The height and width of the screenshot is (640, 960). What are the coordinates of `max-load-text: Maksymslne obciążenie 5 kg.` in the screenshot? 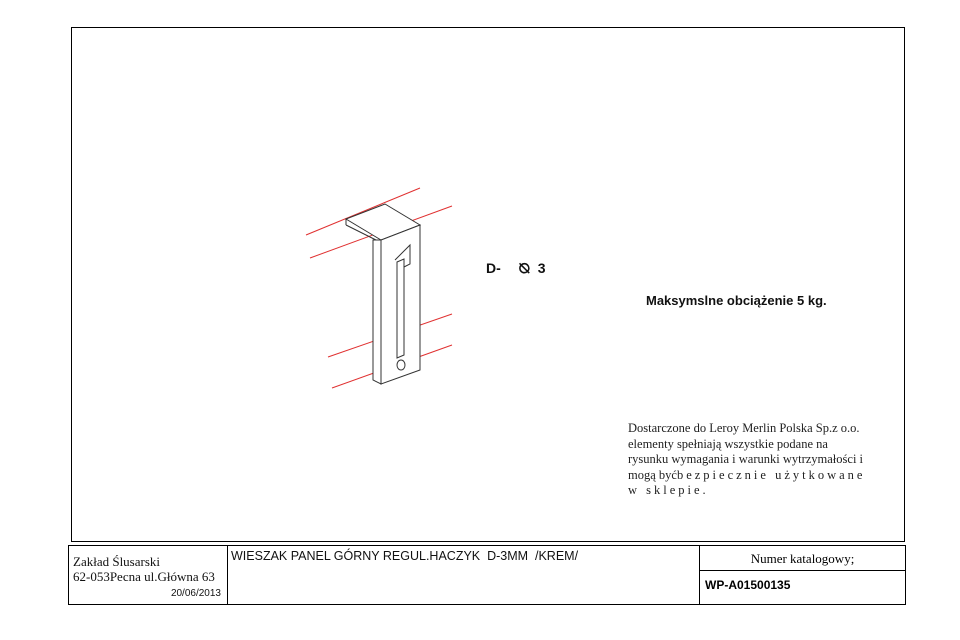 It's located at (736, 300).